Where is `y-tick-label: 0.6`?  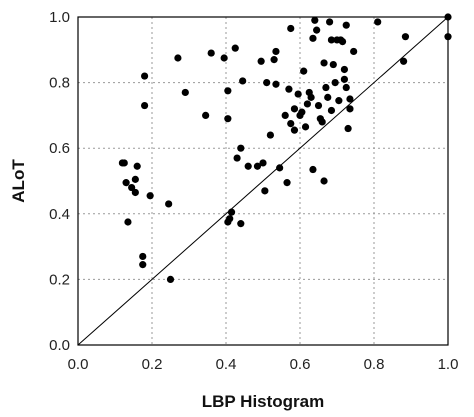 y-tick-label: 0.6 is located at coordinates (59, 148).